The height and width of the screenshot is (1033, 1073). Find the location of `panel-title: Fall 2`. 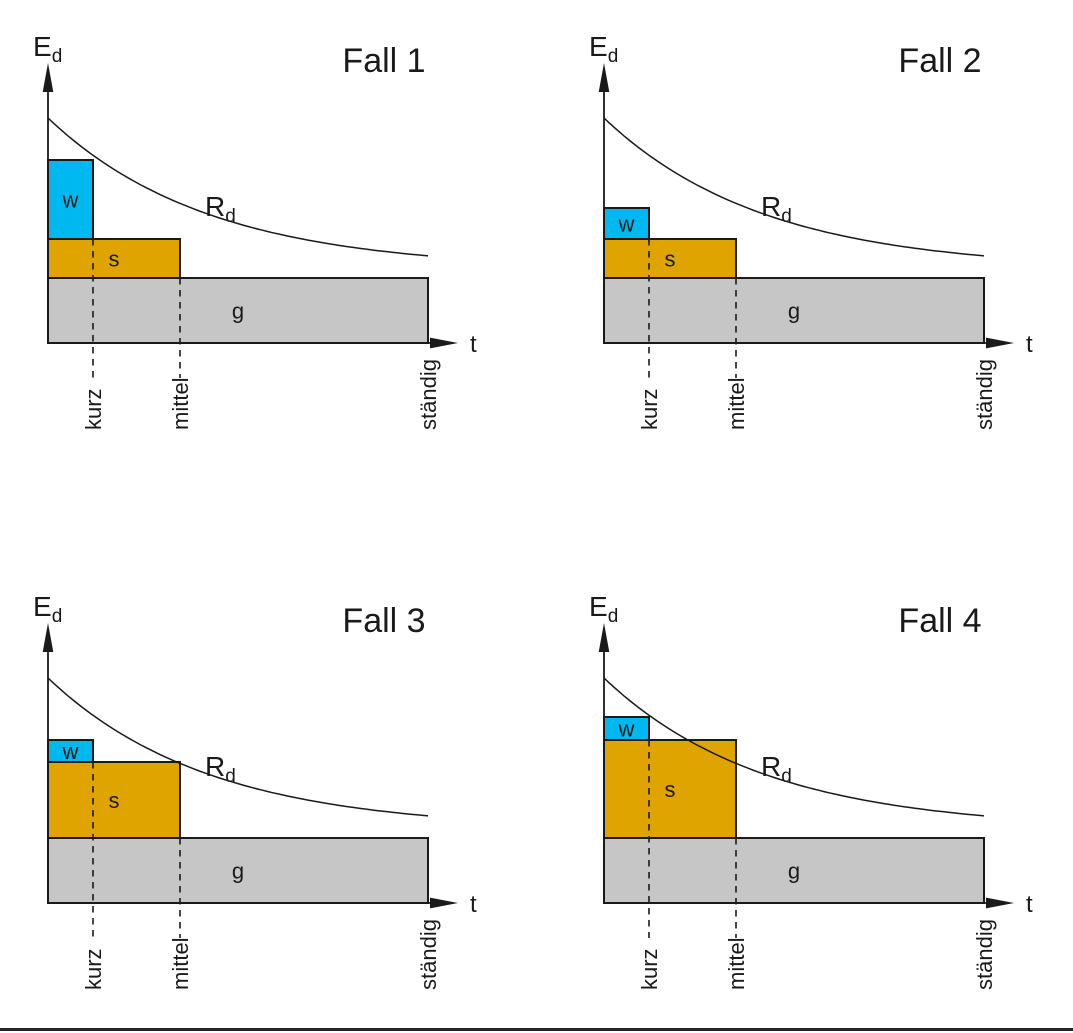

panel-title: Fall 2 is located at coordinates (939, 61).